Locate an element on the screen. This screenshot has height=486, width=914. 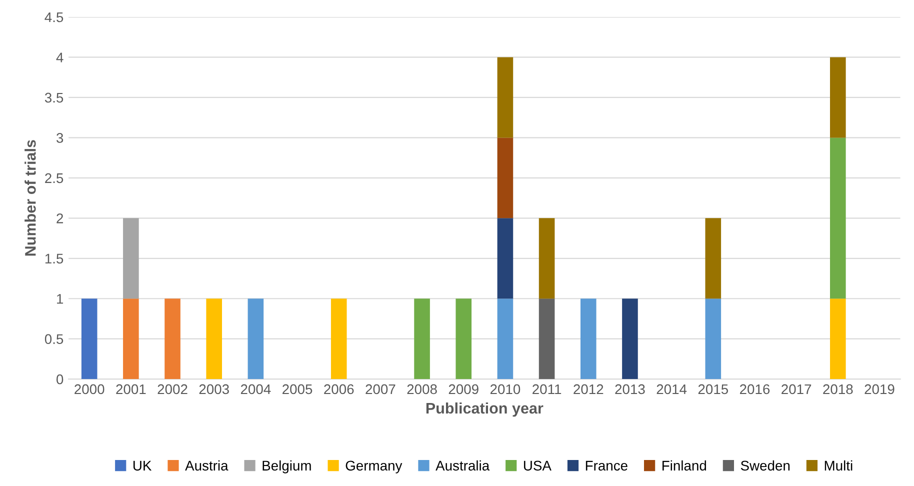
x-tick-label: 2013 is located at coordinates (630, 389).